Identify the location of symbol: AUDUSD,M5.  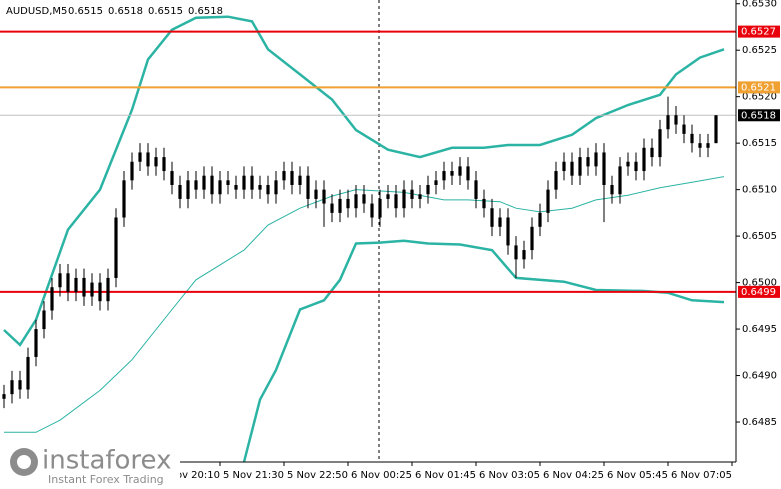
(36, 11).